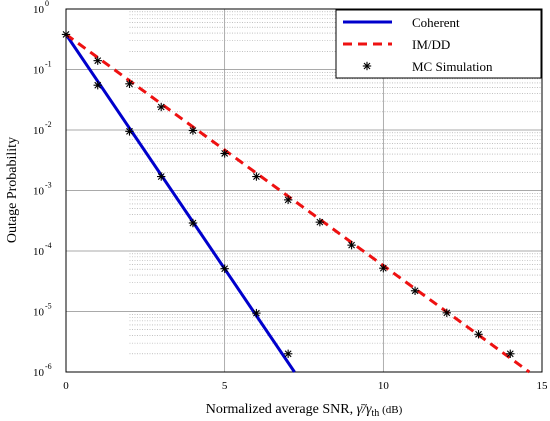 This screenshot has width=550, height=421. What do you see at coordinates (48, 306) in the screenshot?
I see `y-tick-exponent: -5` at bounding box center [48, 306].